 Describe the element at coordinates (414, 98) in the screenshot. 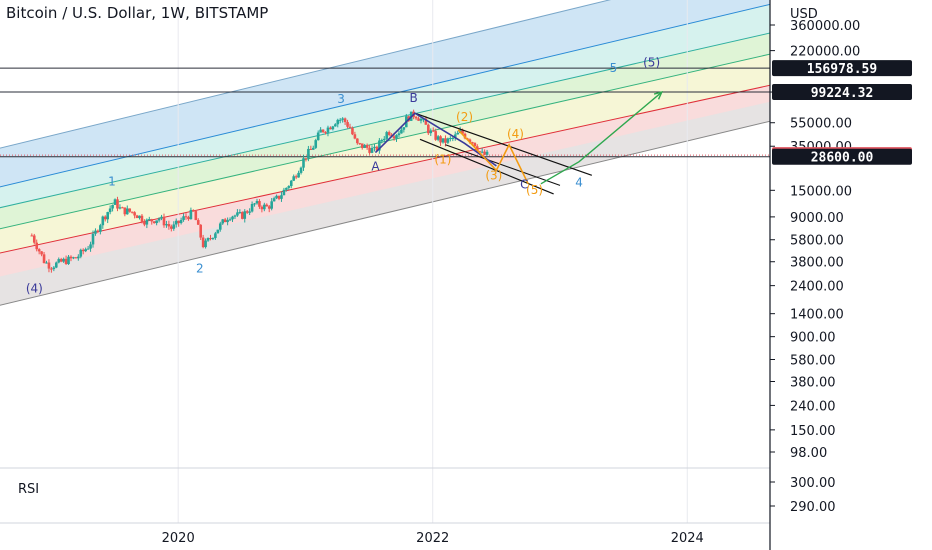

I see `wave-label-4: B` at that location.